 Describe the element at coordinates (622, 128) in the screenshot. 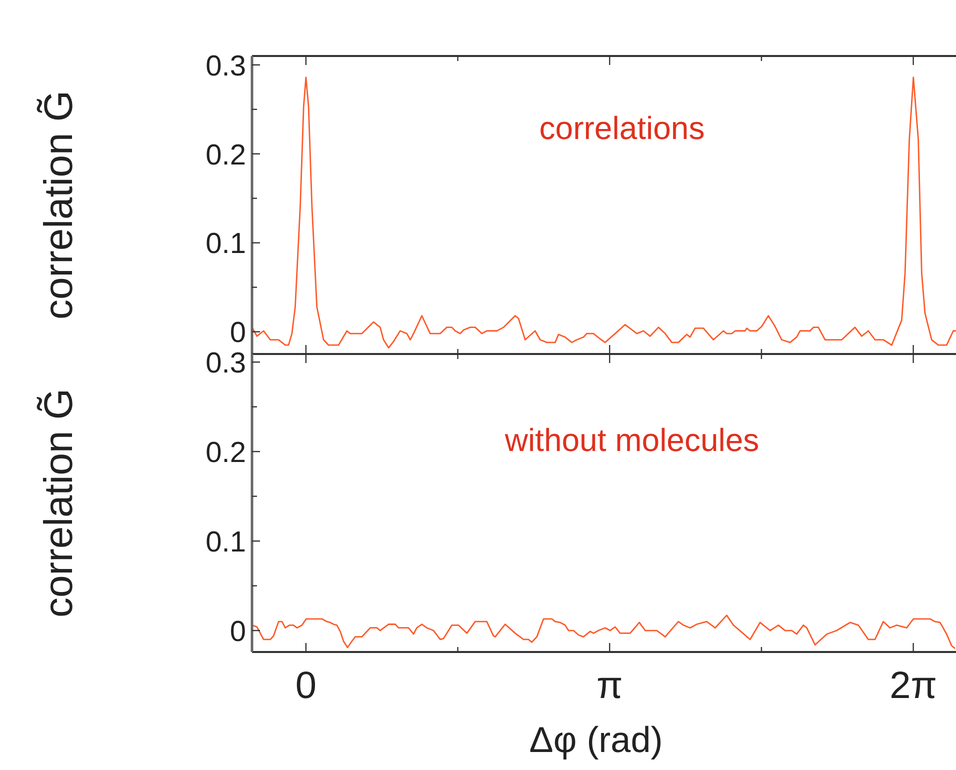

I see `annotation: correlations` at that location.